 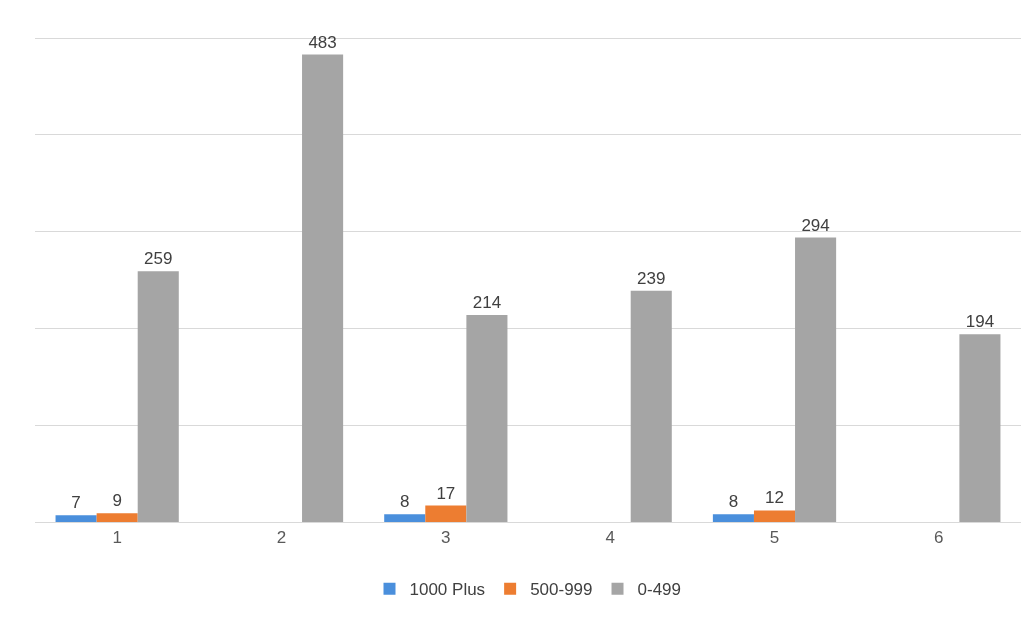 I want to click on x-tick-label: 5, so click(x=774, y=538).